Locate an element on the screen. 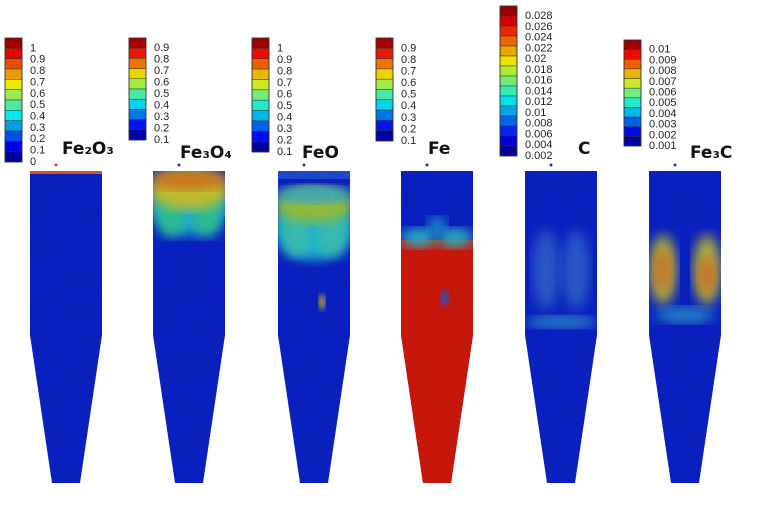  colorbar-tick-label: 0.006 is located at coordinates (539, 134).